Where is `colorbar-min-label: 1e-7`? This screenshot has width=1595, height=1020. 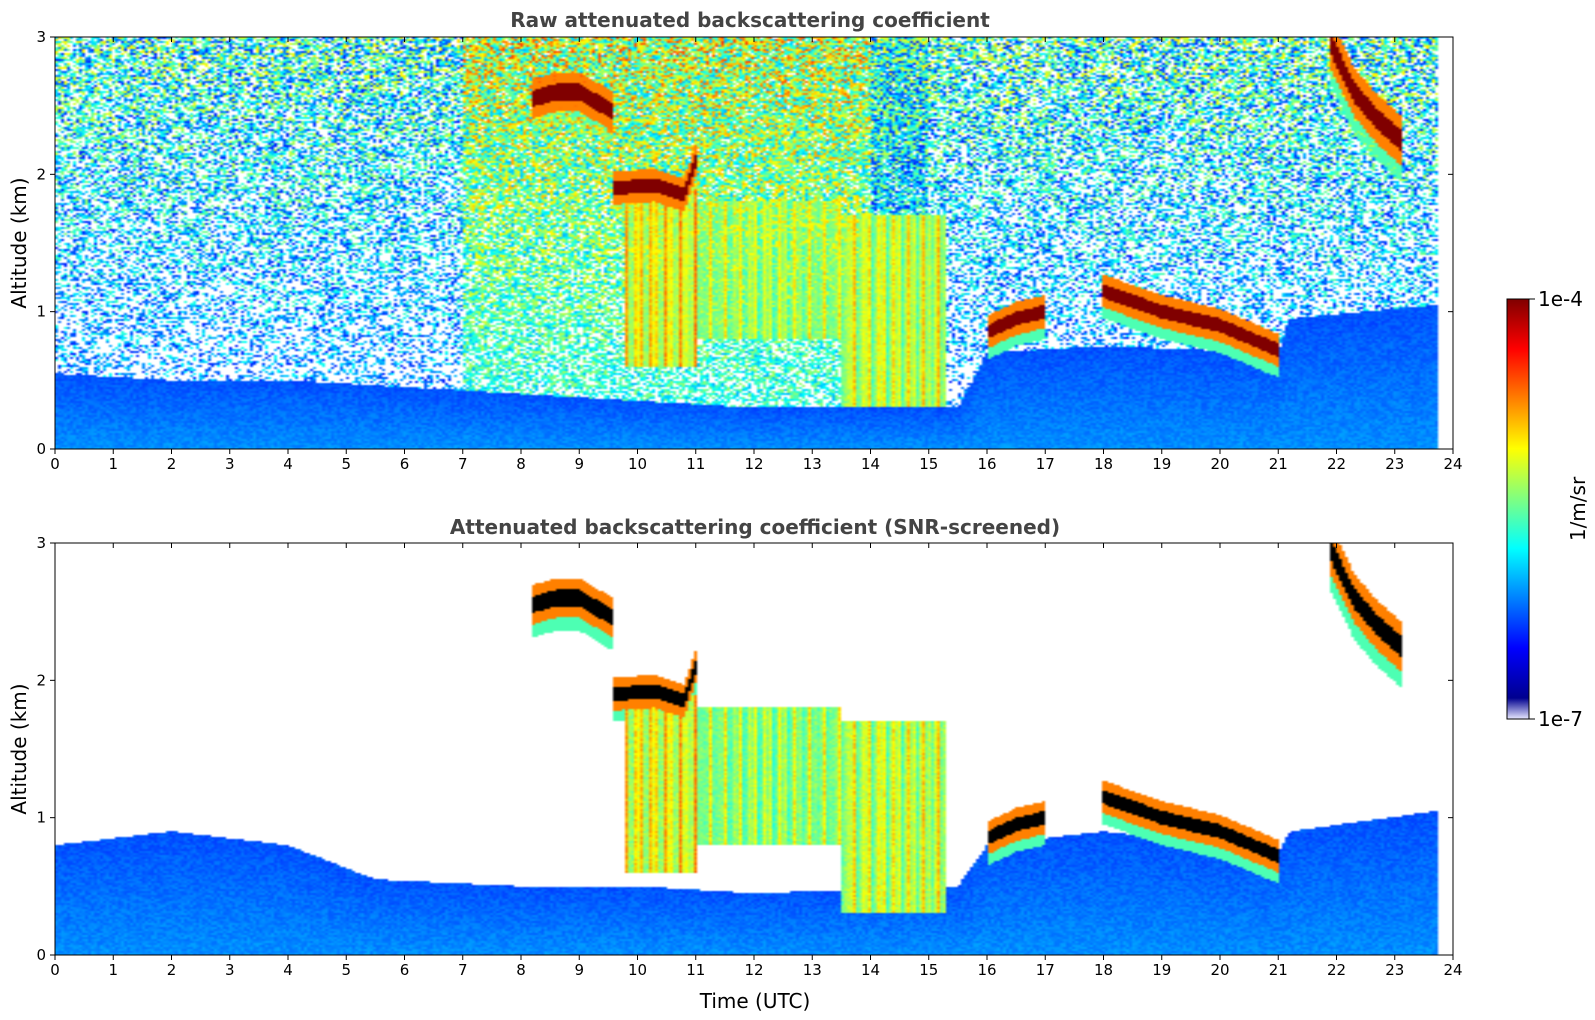 colorbar-min-label: 1e-7 is located at coordinates (1560, 719).